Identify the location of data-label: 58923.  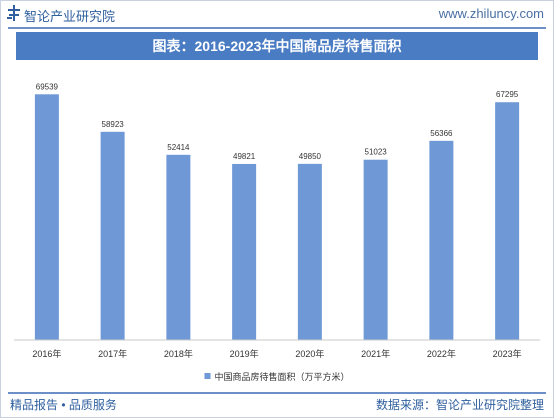
(113, 124).